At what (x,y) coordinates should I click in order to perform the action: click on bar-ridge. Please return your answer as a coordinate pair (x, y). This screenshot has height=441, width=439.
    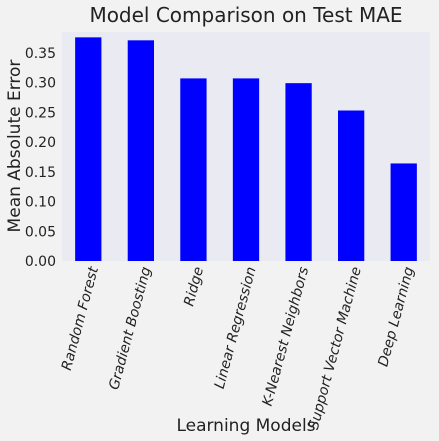
    Looking at the image, I should click on (193, 169).